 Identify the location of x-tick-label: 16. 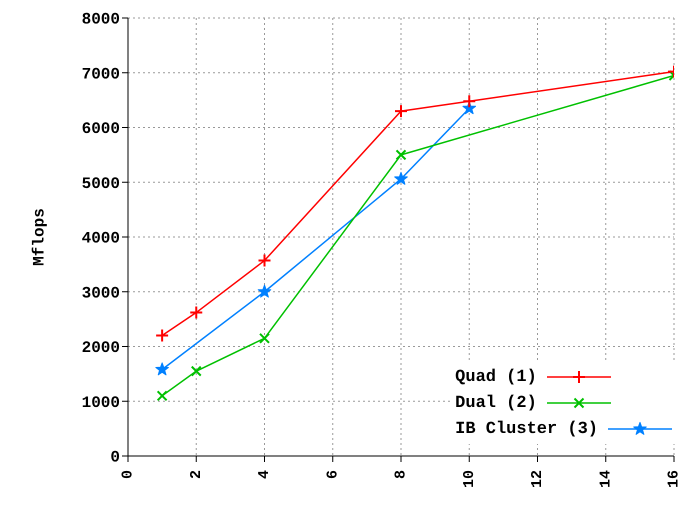
(674, 479).